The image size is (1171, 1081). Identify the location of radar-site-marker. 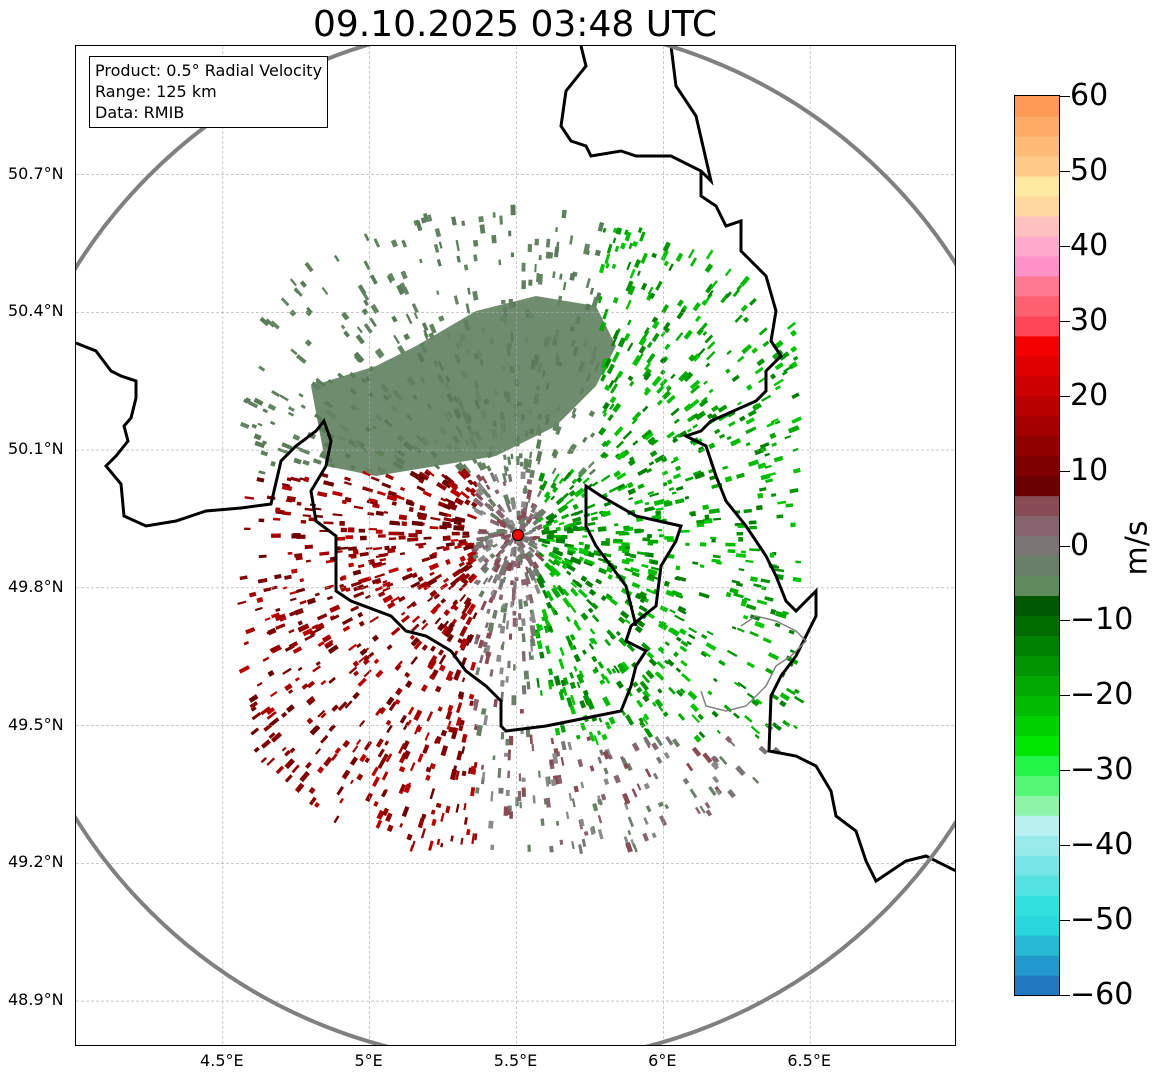
(517, 535).